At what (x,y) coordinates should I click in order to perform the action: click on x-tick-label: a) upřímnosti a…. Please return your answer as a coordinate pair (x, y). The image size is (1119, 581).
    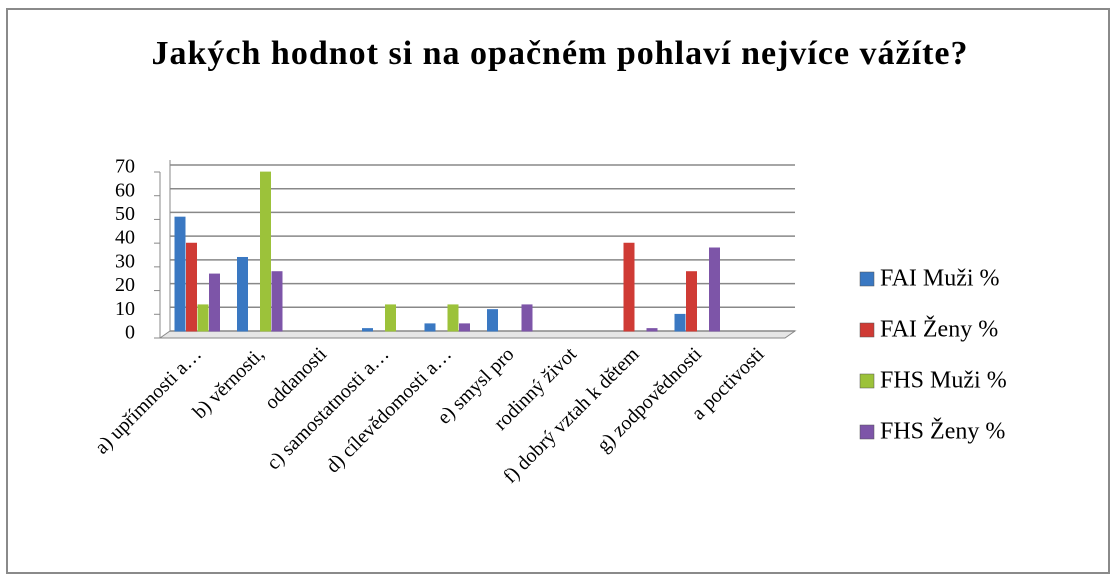
    Looking at the image, I should click on (148, 400).